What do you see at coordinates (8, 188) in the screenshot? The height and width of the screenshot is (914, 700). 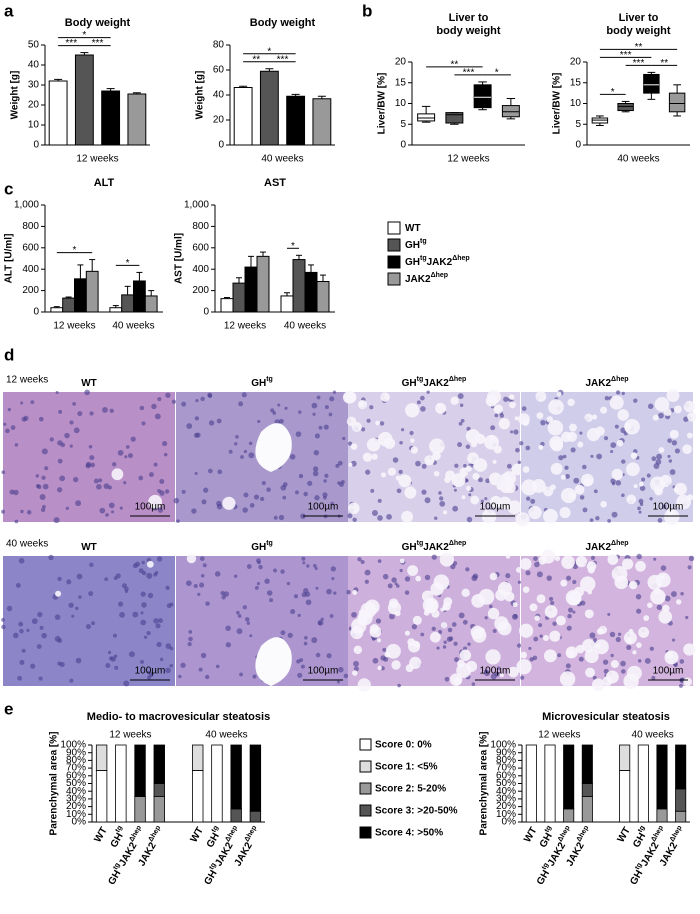 I see `panel-letter: c` at bounding box center [8, 188].